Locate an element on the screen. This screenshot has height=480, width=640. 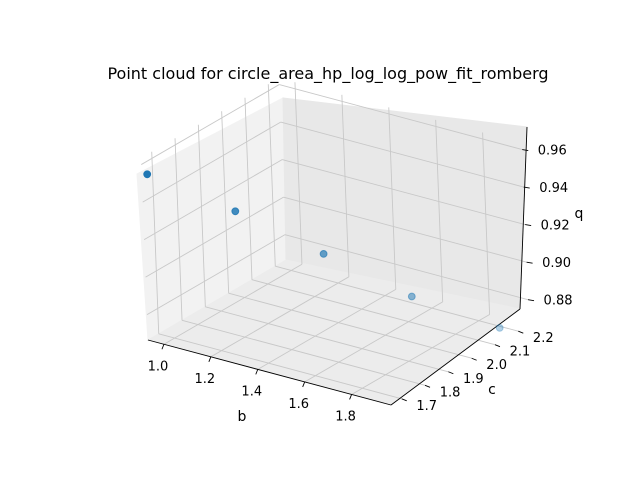
y-axis-label: c is located at coordinates (492, 390).